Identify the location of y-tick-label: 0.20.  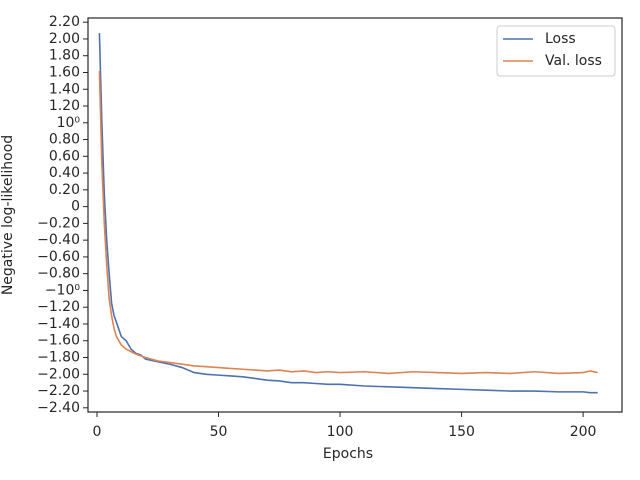
(64, 190).